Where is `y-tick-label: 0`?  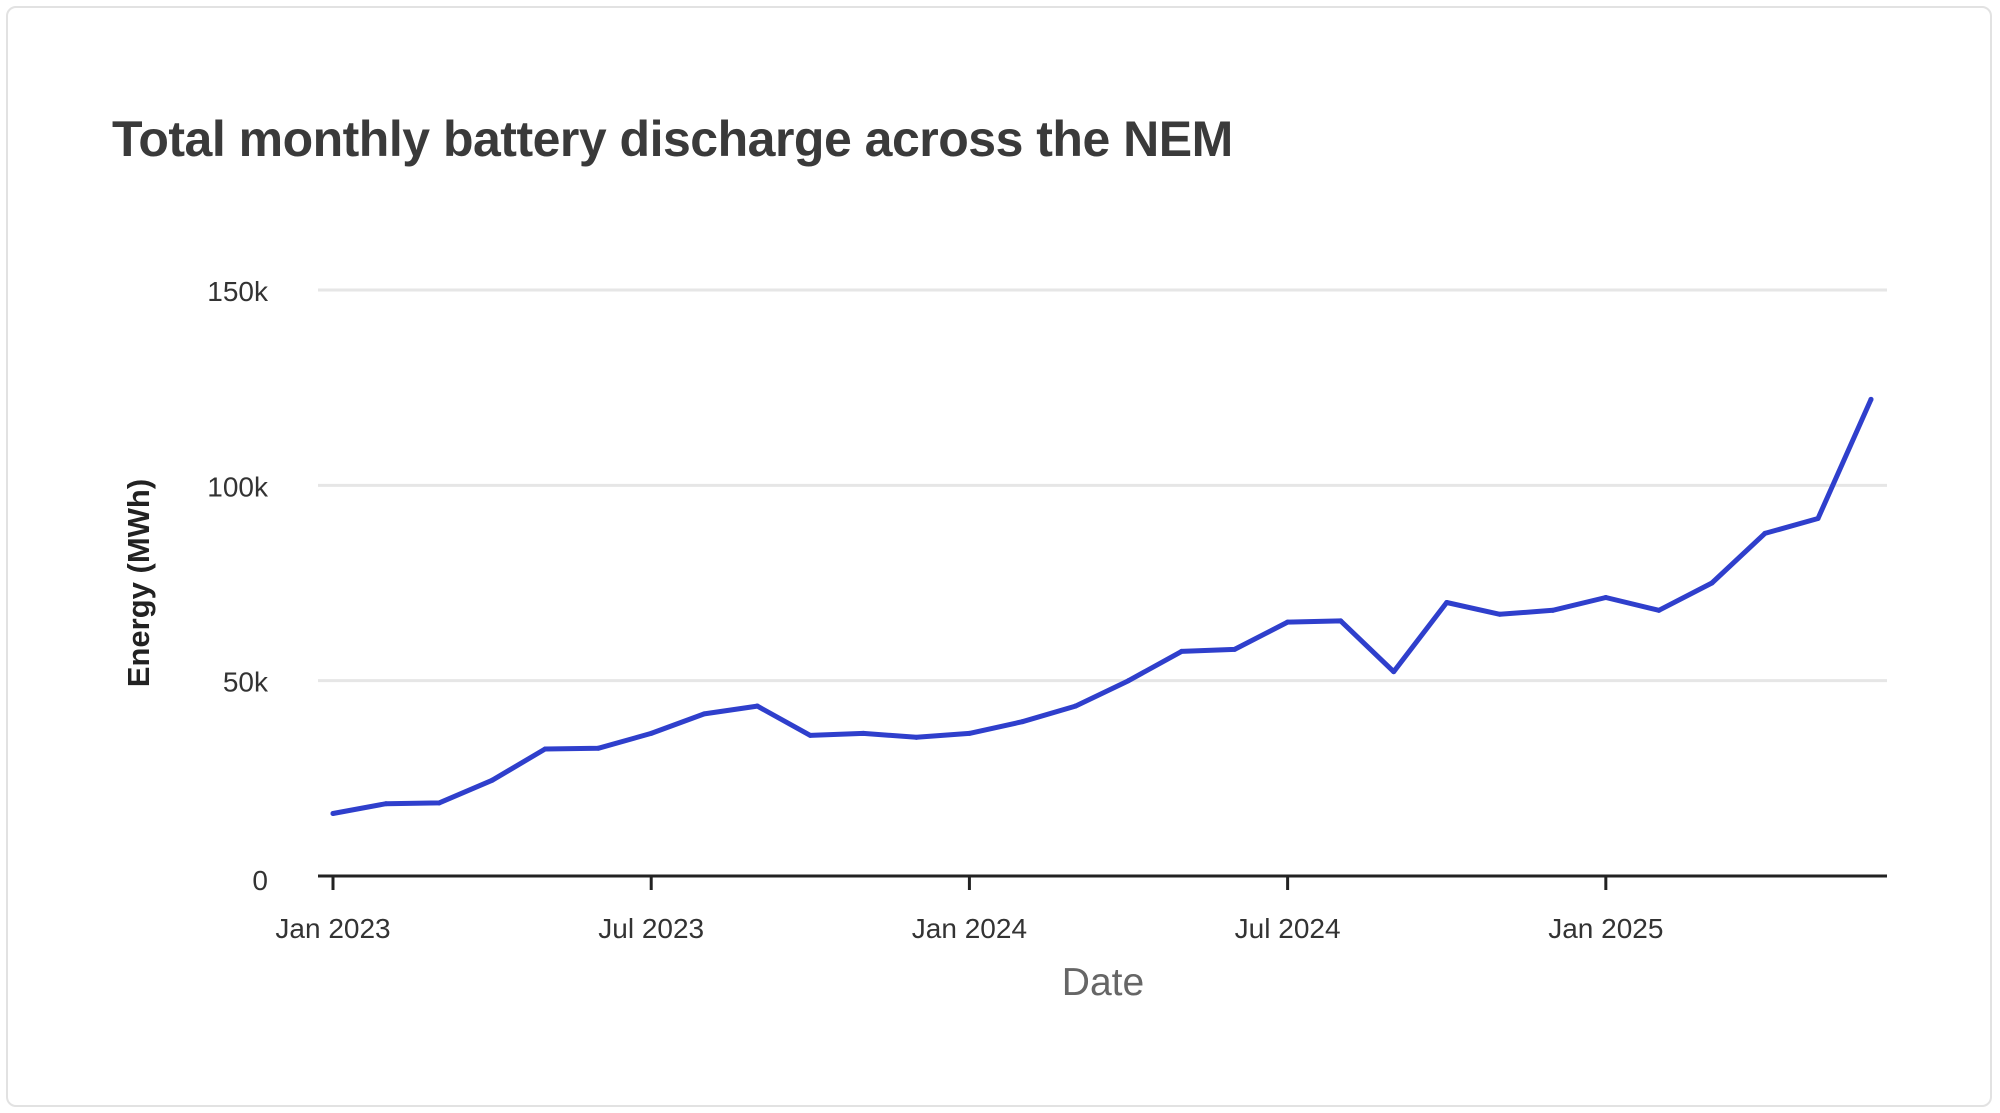
y-tick-label: 0 is located at coordinates (260, 880).